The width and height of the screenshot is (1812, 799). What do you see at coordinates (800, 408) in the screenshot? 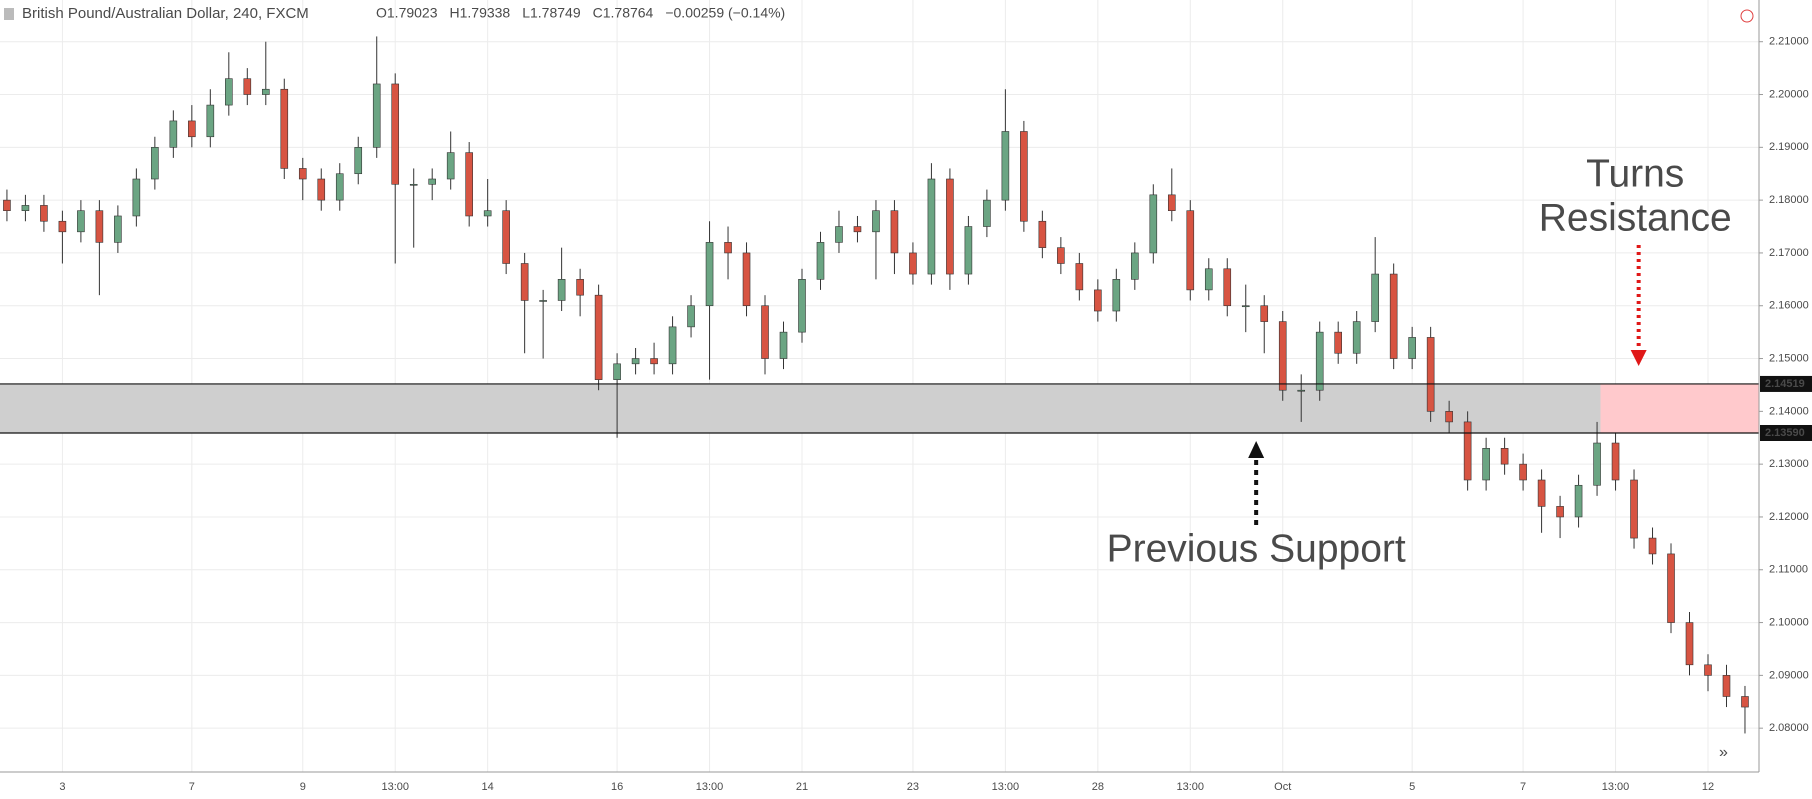
I see `support-zone` at bounding box center [800, 408].